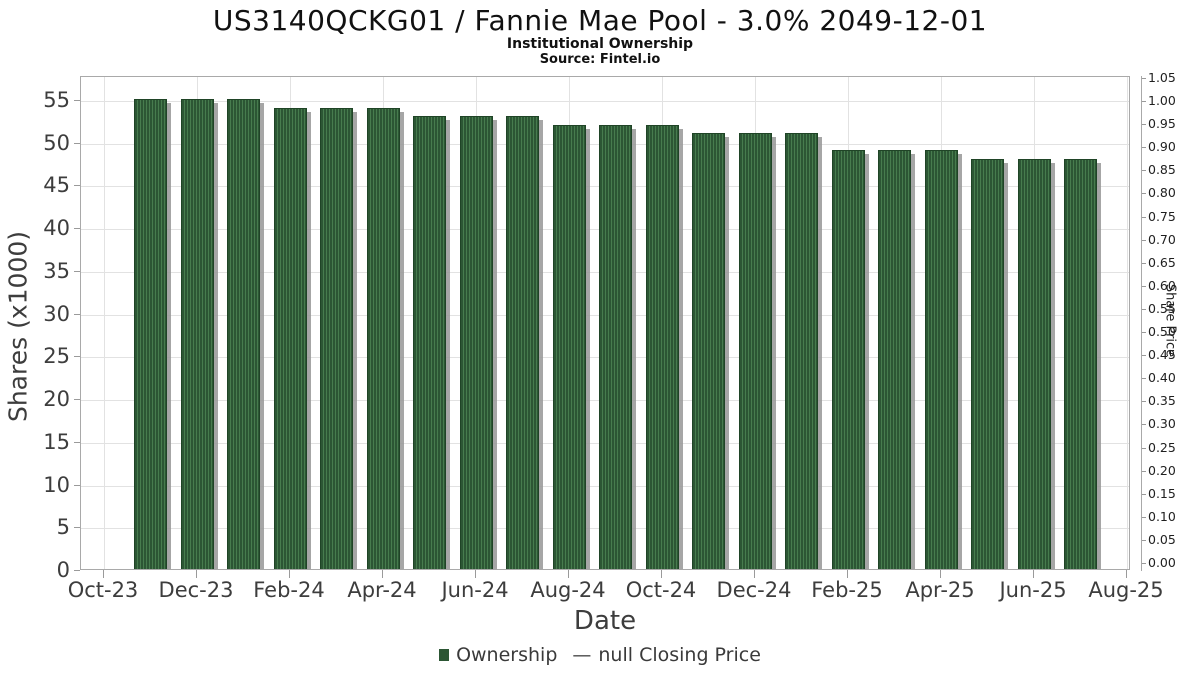 This screenshot has width=1200, height=675. Describe the element at coordinates (1162, 308) in the screenshot. I see `price-axis-tick-label: 0.55` at that location.